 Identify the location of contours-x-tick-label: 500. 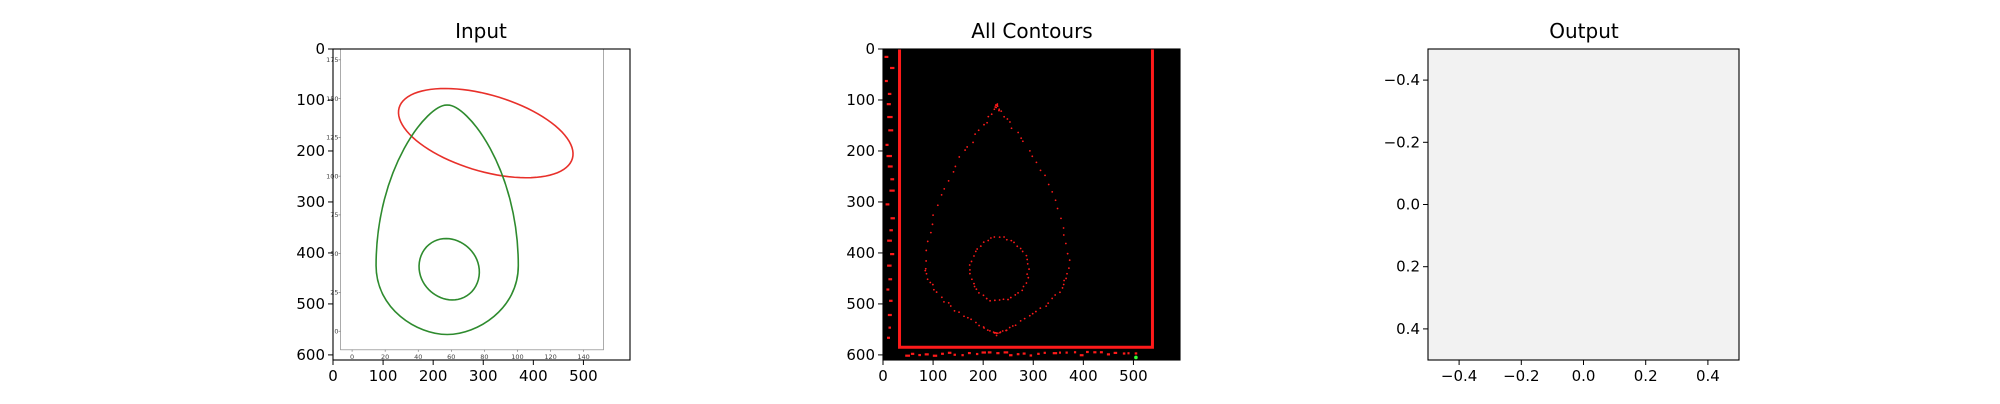
(1133, 376).